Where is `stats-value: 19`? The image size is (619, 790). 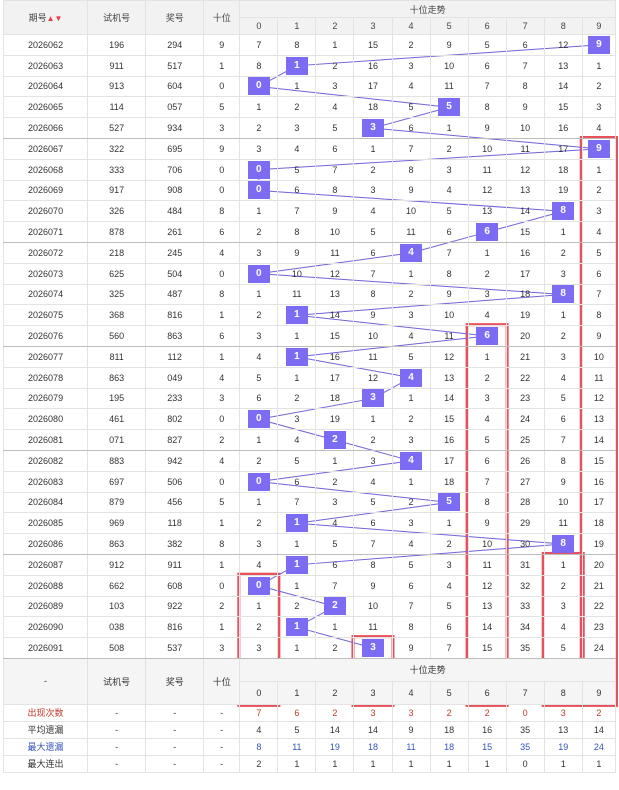 stats-value: 19 is located at coordinates (563, 746).